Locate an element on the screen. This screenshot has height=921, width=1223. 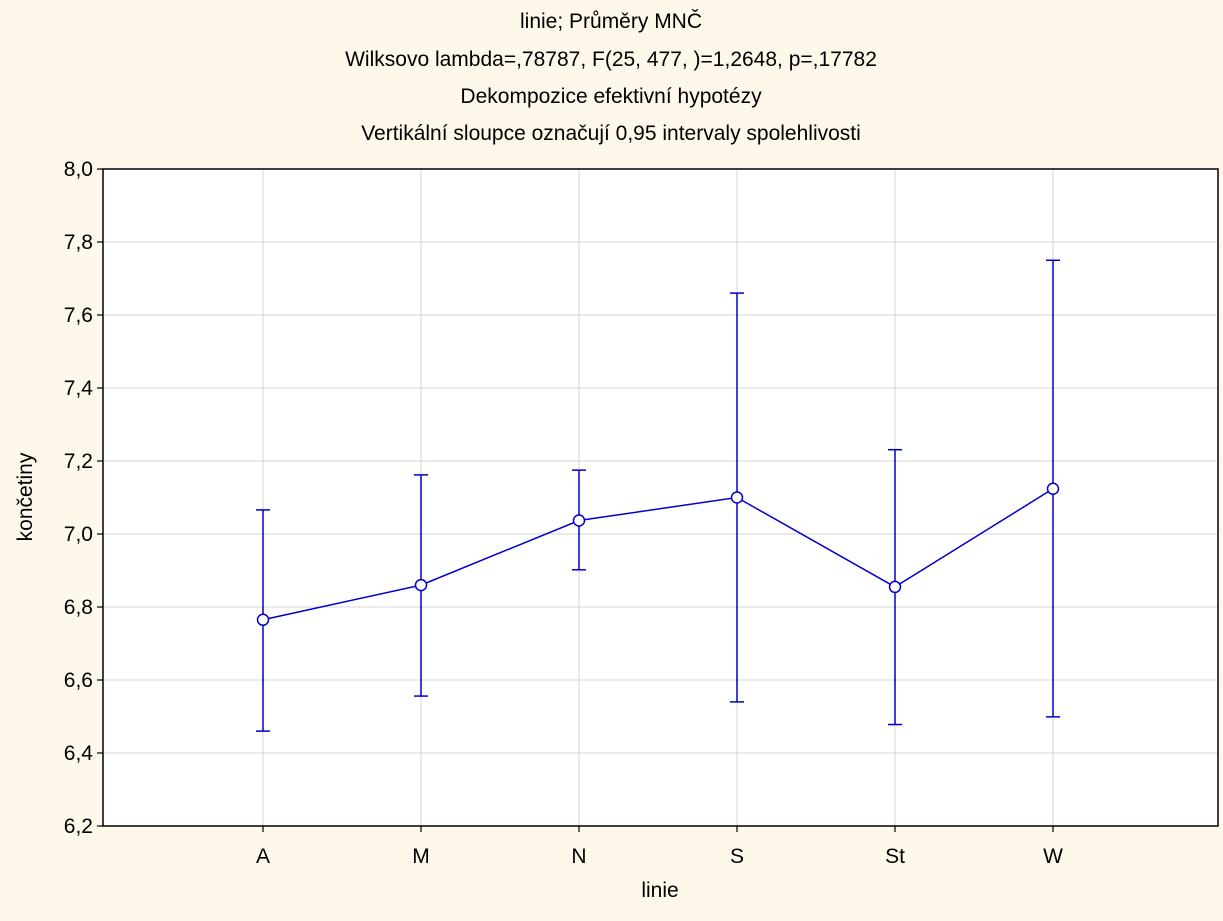
title-line-3: Dekompozice efektivní hypotézy is located at coordinates (611, 96).